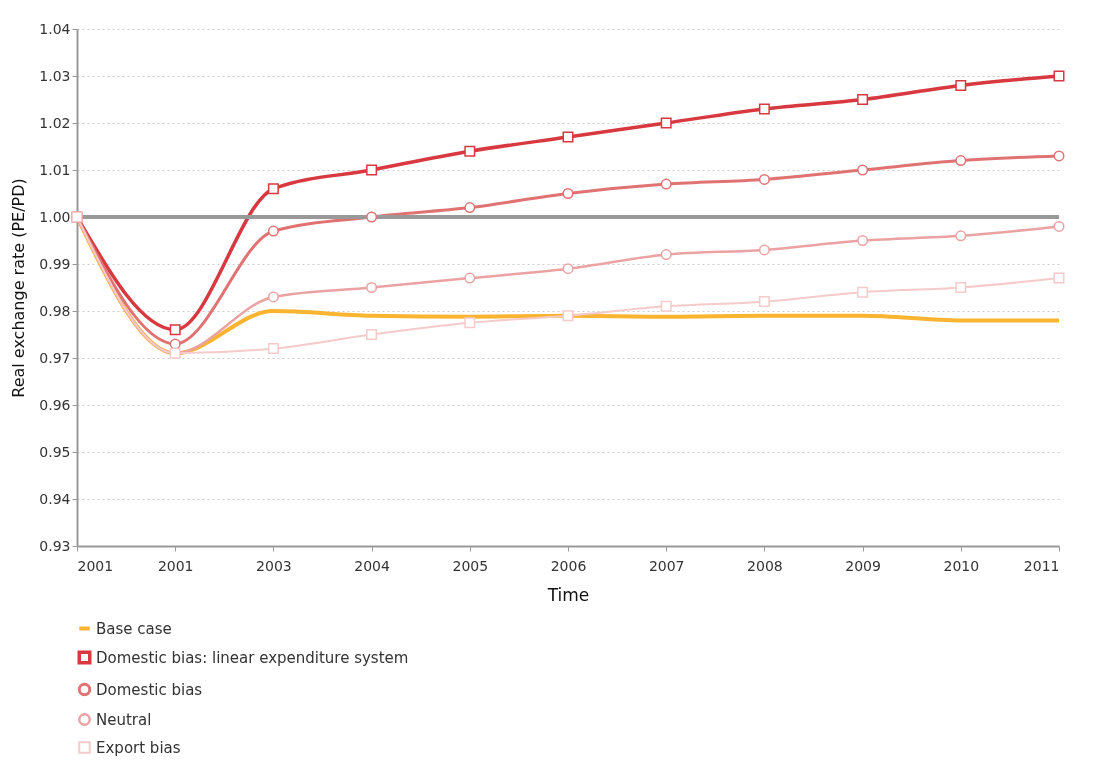 This screenshot has width=1099, height=764. Describe the element at coordinates (252, 657) in the screenshot. I see `legend-label: Domestic bias: linear expenditure system` at that location.